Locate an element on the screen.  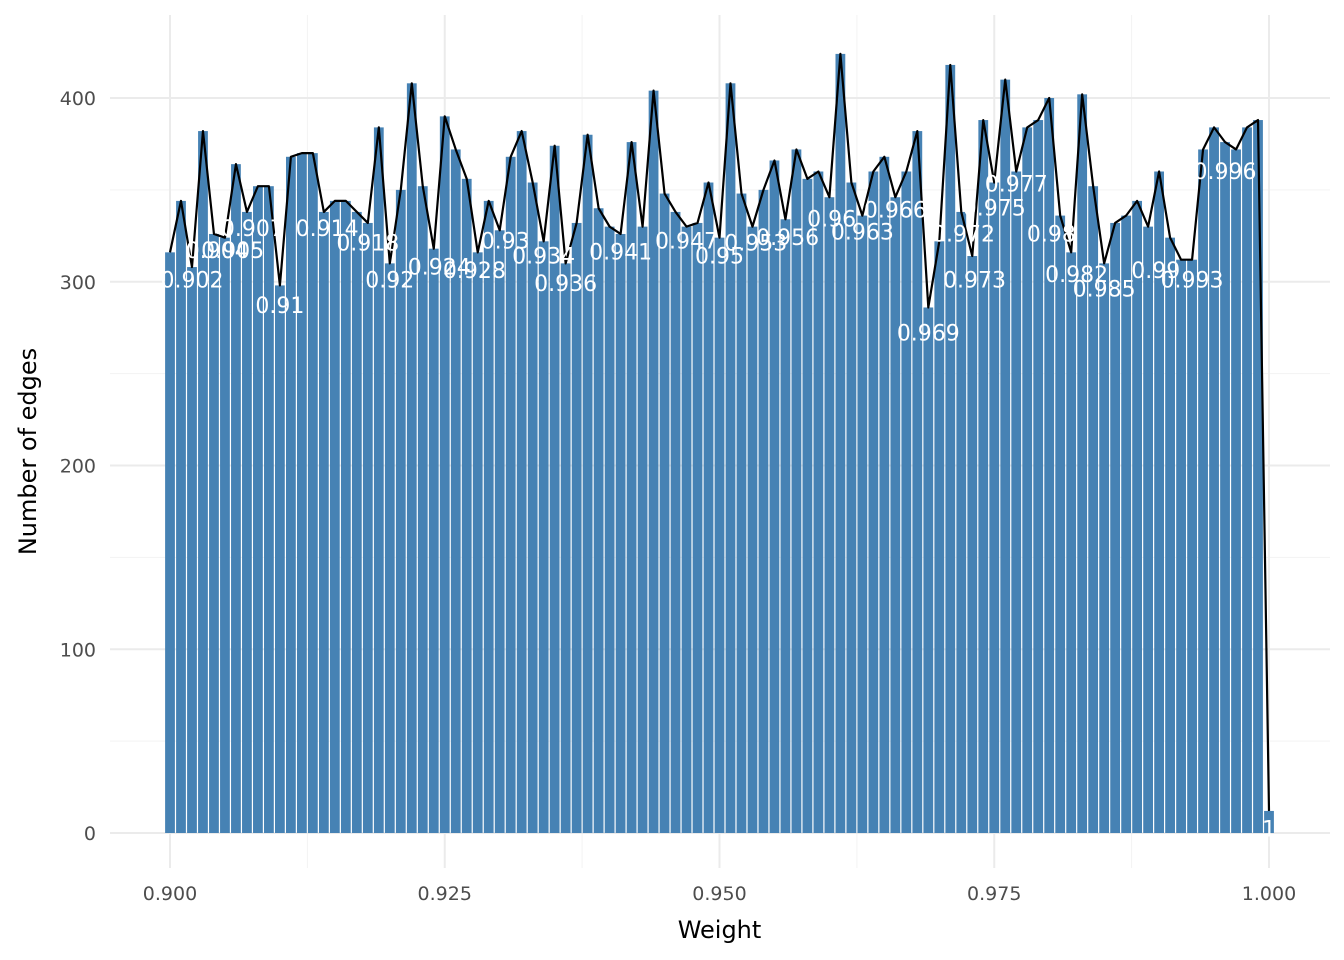
bar-value-label: 0.947 is located at coordinates (686, 242).